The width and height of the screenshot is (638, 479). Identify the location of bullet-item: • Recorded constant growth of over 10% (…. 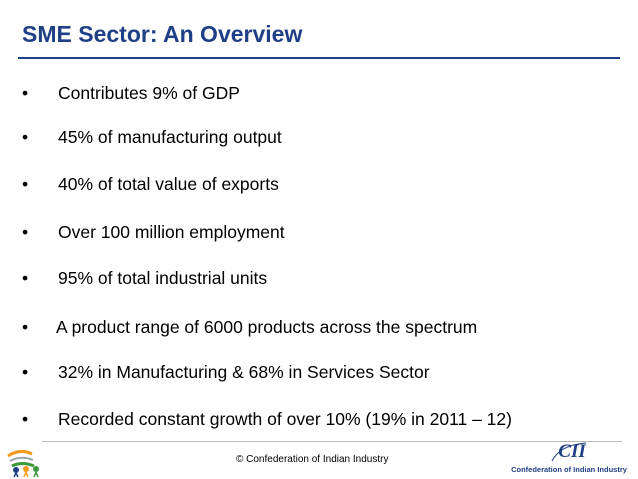
(319, 419).